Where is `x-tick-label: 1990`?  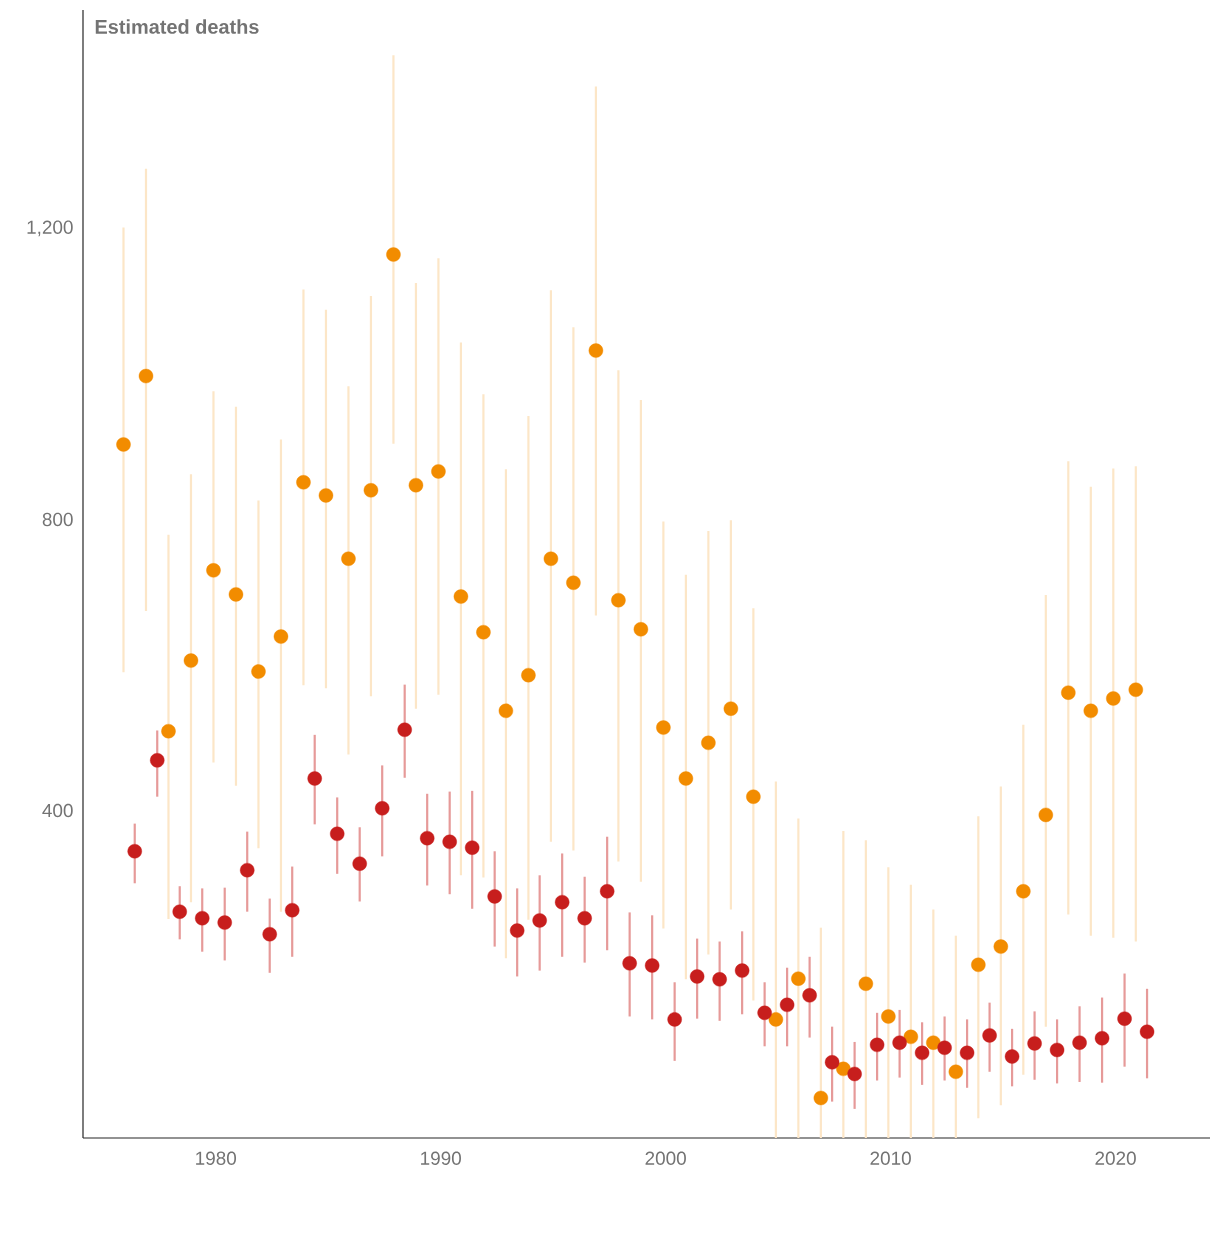
x-tick-label: 1990 is located at coordinates (441, 1158).